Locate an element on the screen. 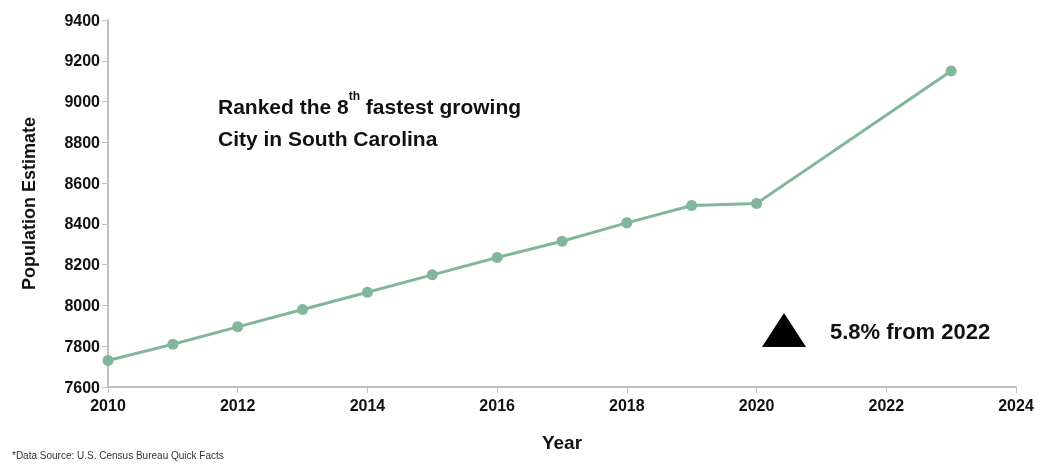  x-tick-label: 2020 is located at coordinates (756, 405).